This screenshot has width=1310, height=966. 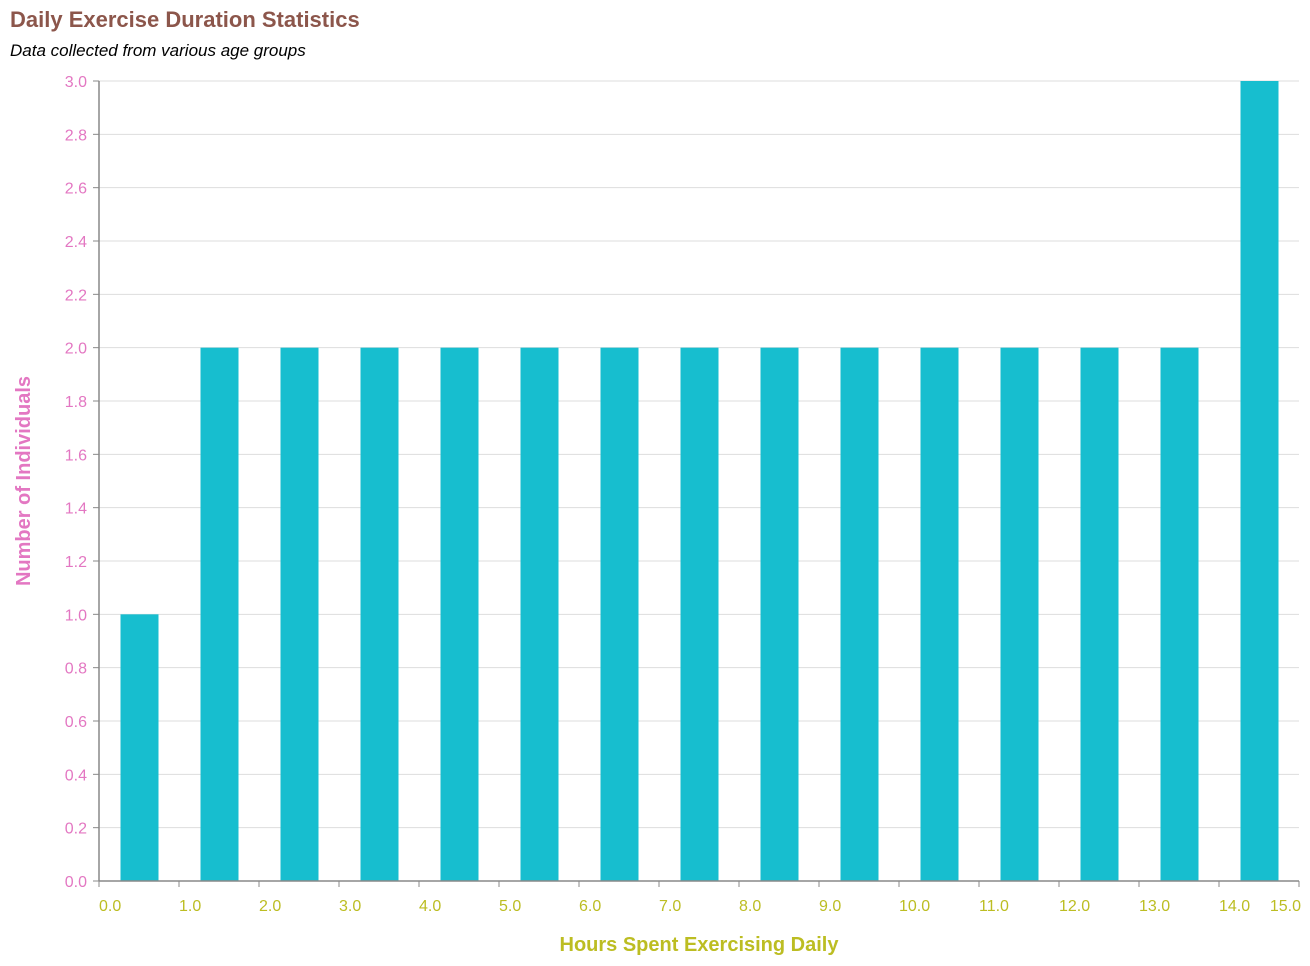 What do you see at coordinates (76, 509) in the screenshot?
I see `y-tick-label: 1.4` at bounding box center [76, 509].